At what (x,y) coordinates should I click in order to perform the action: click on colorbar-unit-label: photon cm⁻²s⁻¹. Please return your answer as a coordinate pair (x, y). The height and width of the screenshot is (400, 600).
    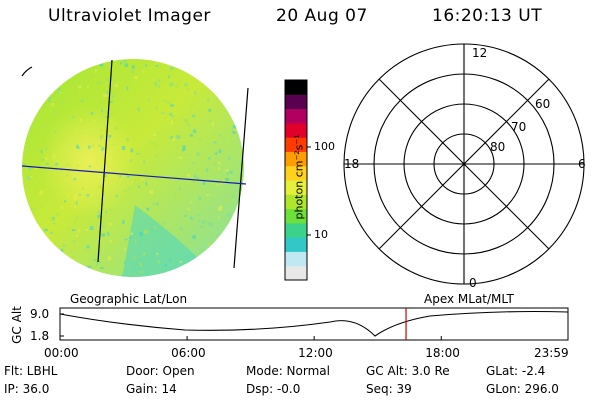
    Looking at the image, I should click on (299, 177).